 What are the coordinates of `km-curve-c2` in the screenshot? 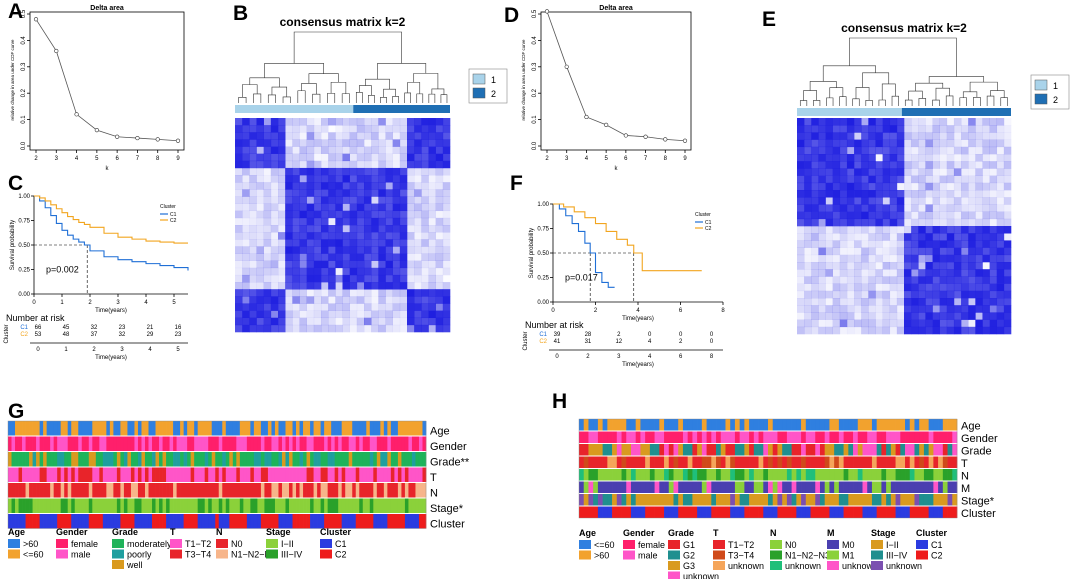 It's located at (627, 237).